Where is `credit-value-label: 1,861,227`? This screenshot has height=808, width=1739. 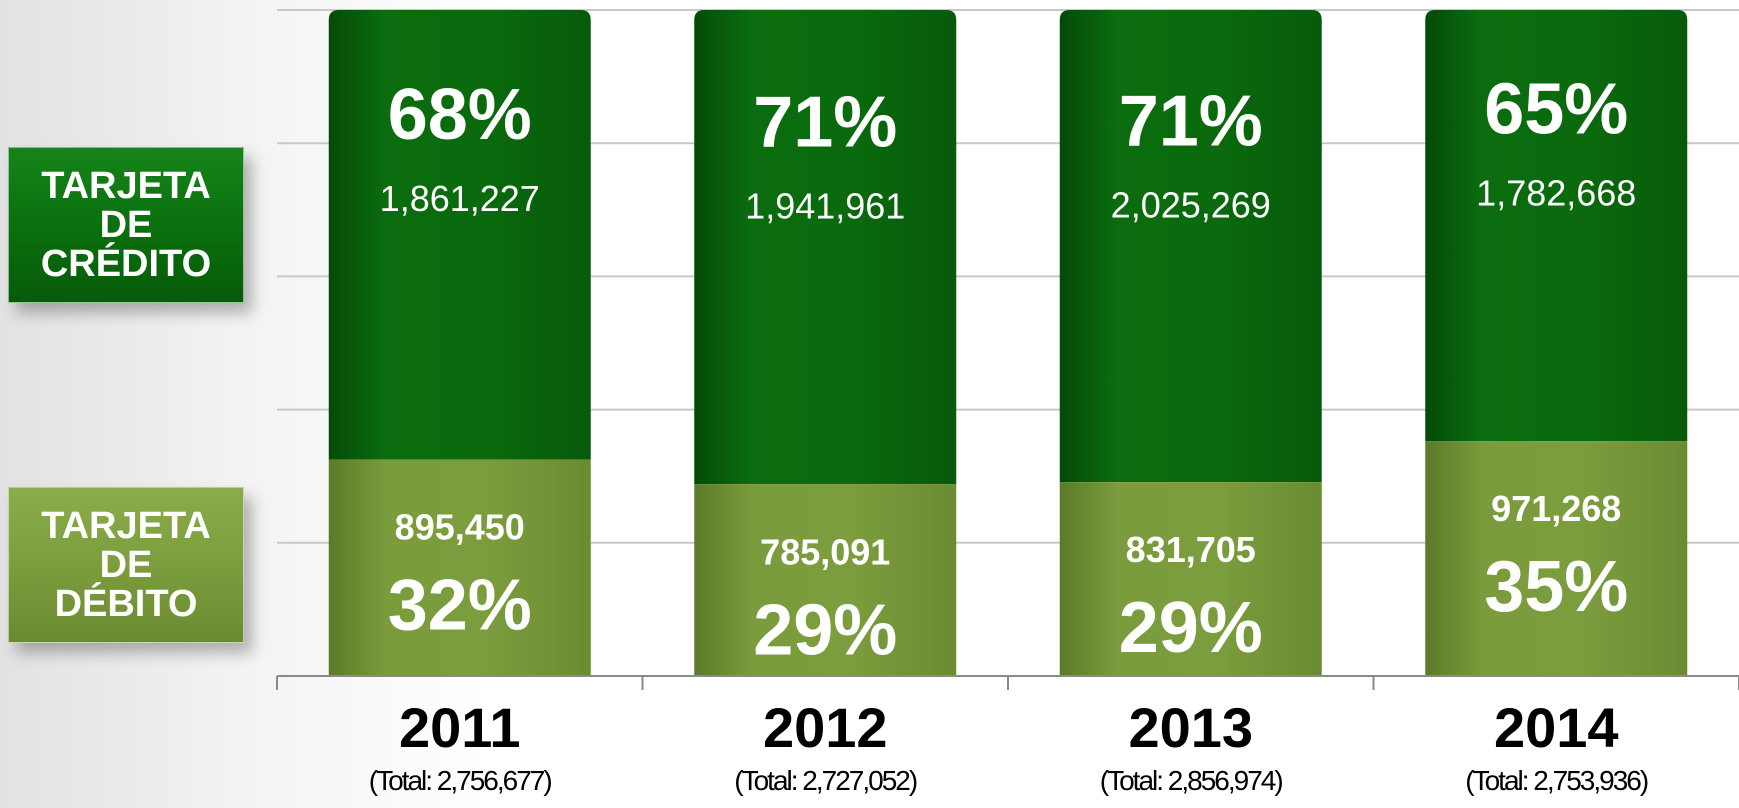 credit-value-label: 1,861,227 is located at coordinates (460, 198).